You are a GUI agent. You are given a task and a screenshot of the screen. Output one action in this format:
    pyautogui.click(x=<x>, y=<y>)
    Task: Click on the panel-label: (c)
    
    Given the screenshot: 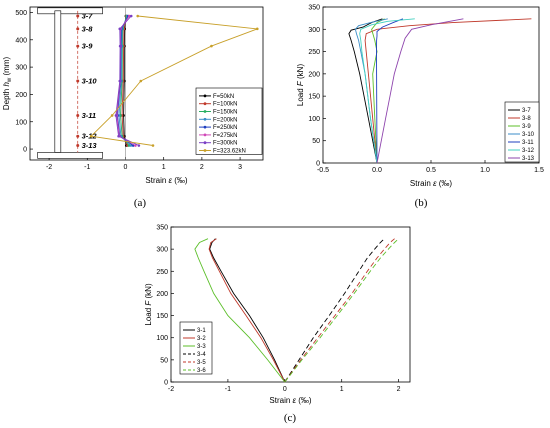 What is the action you would take?
    pyautogui.click(x=290, y=418)
    